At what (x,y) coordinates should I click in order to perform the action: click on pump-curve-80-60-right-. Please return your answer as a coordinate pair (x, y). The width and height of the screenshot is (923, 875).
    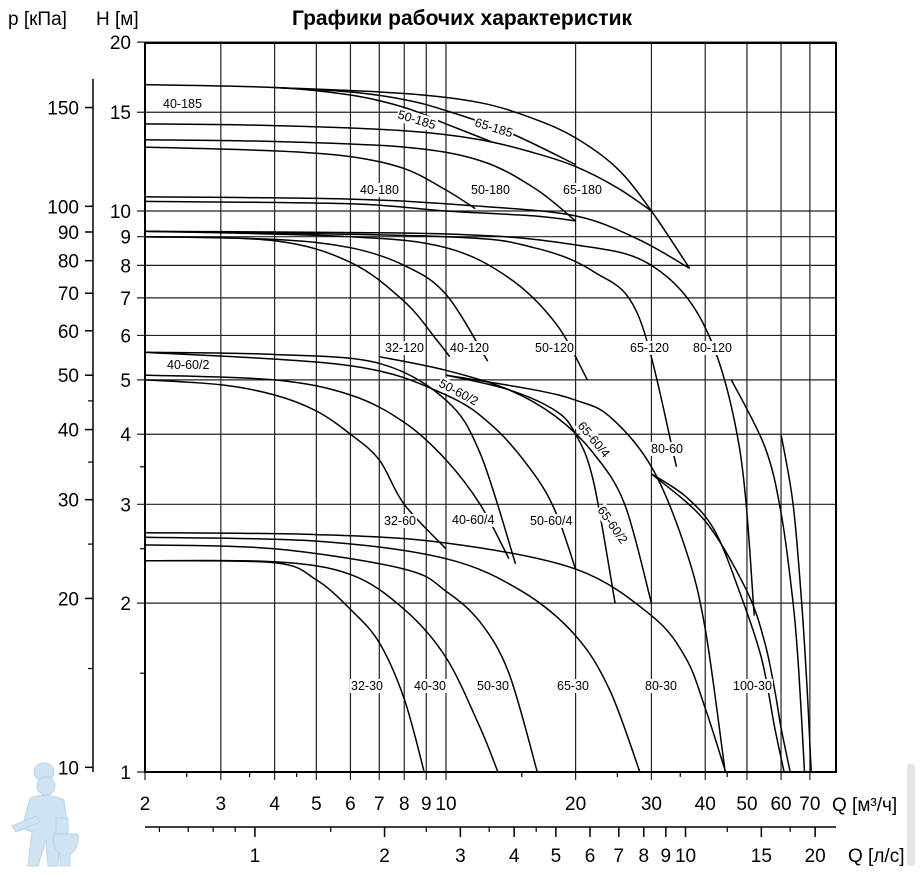
    Looking at the image, I should click on (768, 576).